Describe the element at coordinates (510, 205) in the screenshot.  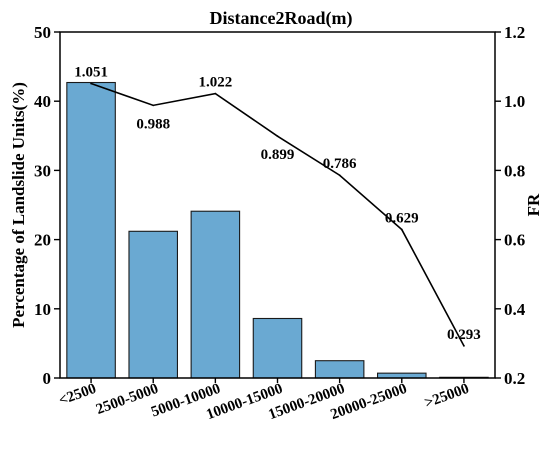
I see `right-axis-ticks: 0.2 0.4 0.6 0.8 1.0 1.2` at that location.